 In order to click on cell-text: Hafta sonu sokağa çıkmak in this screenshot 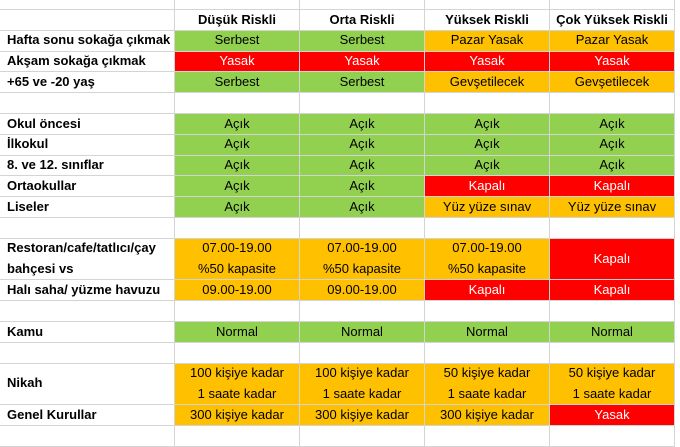, I will do `click(89, 40)`.